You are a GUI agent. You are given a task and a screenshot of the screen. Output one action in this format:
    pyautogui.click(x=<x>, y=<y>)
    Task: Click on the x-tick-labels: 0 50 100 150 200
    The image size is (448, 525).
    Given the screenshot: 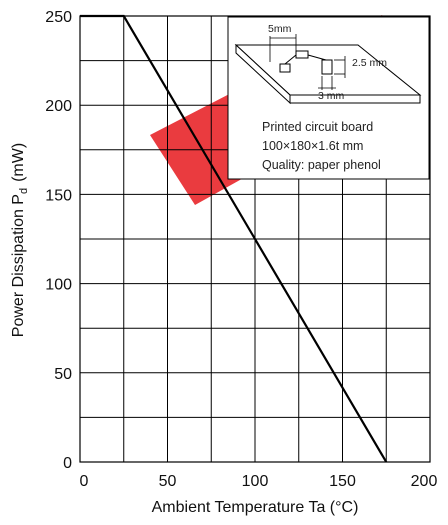 What is the action you would take?
    pyautogui.click(x=259, y=481)
    